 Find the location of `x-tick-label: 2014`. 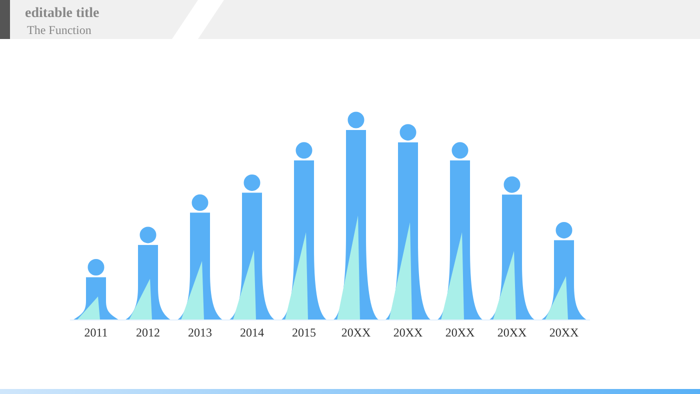

x-tick-label: 2014 is located at coordinates (252, 333).